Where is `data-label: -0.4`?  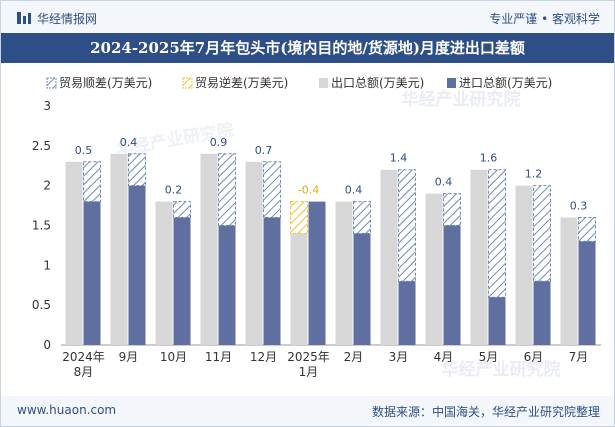 data-label: -0.4 is located at coordinates (308, 190).